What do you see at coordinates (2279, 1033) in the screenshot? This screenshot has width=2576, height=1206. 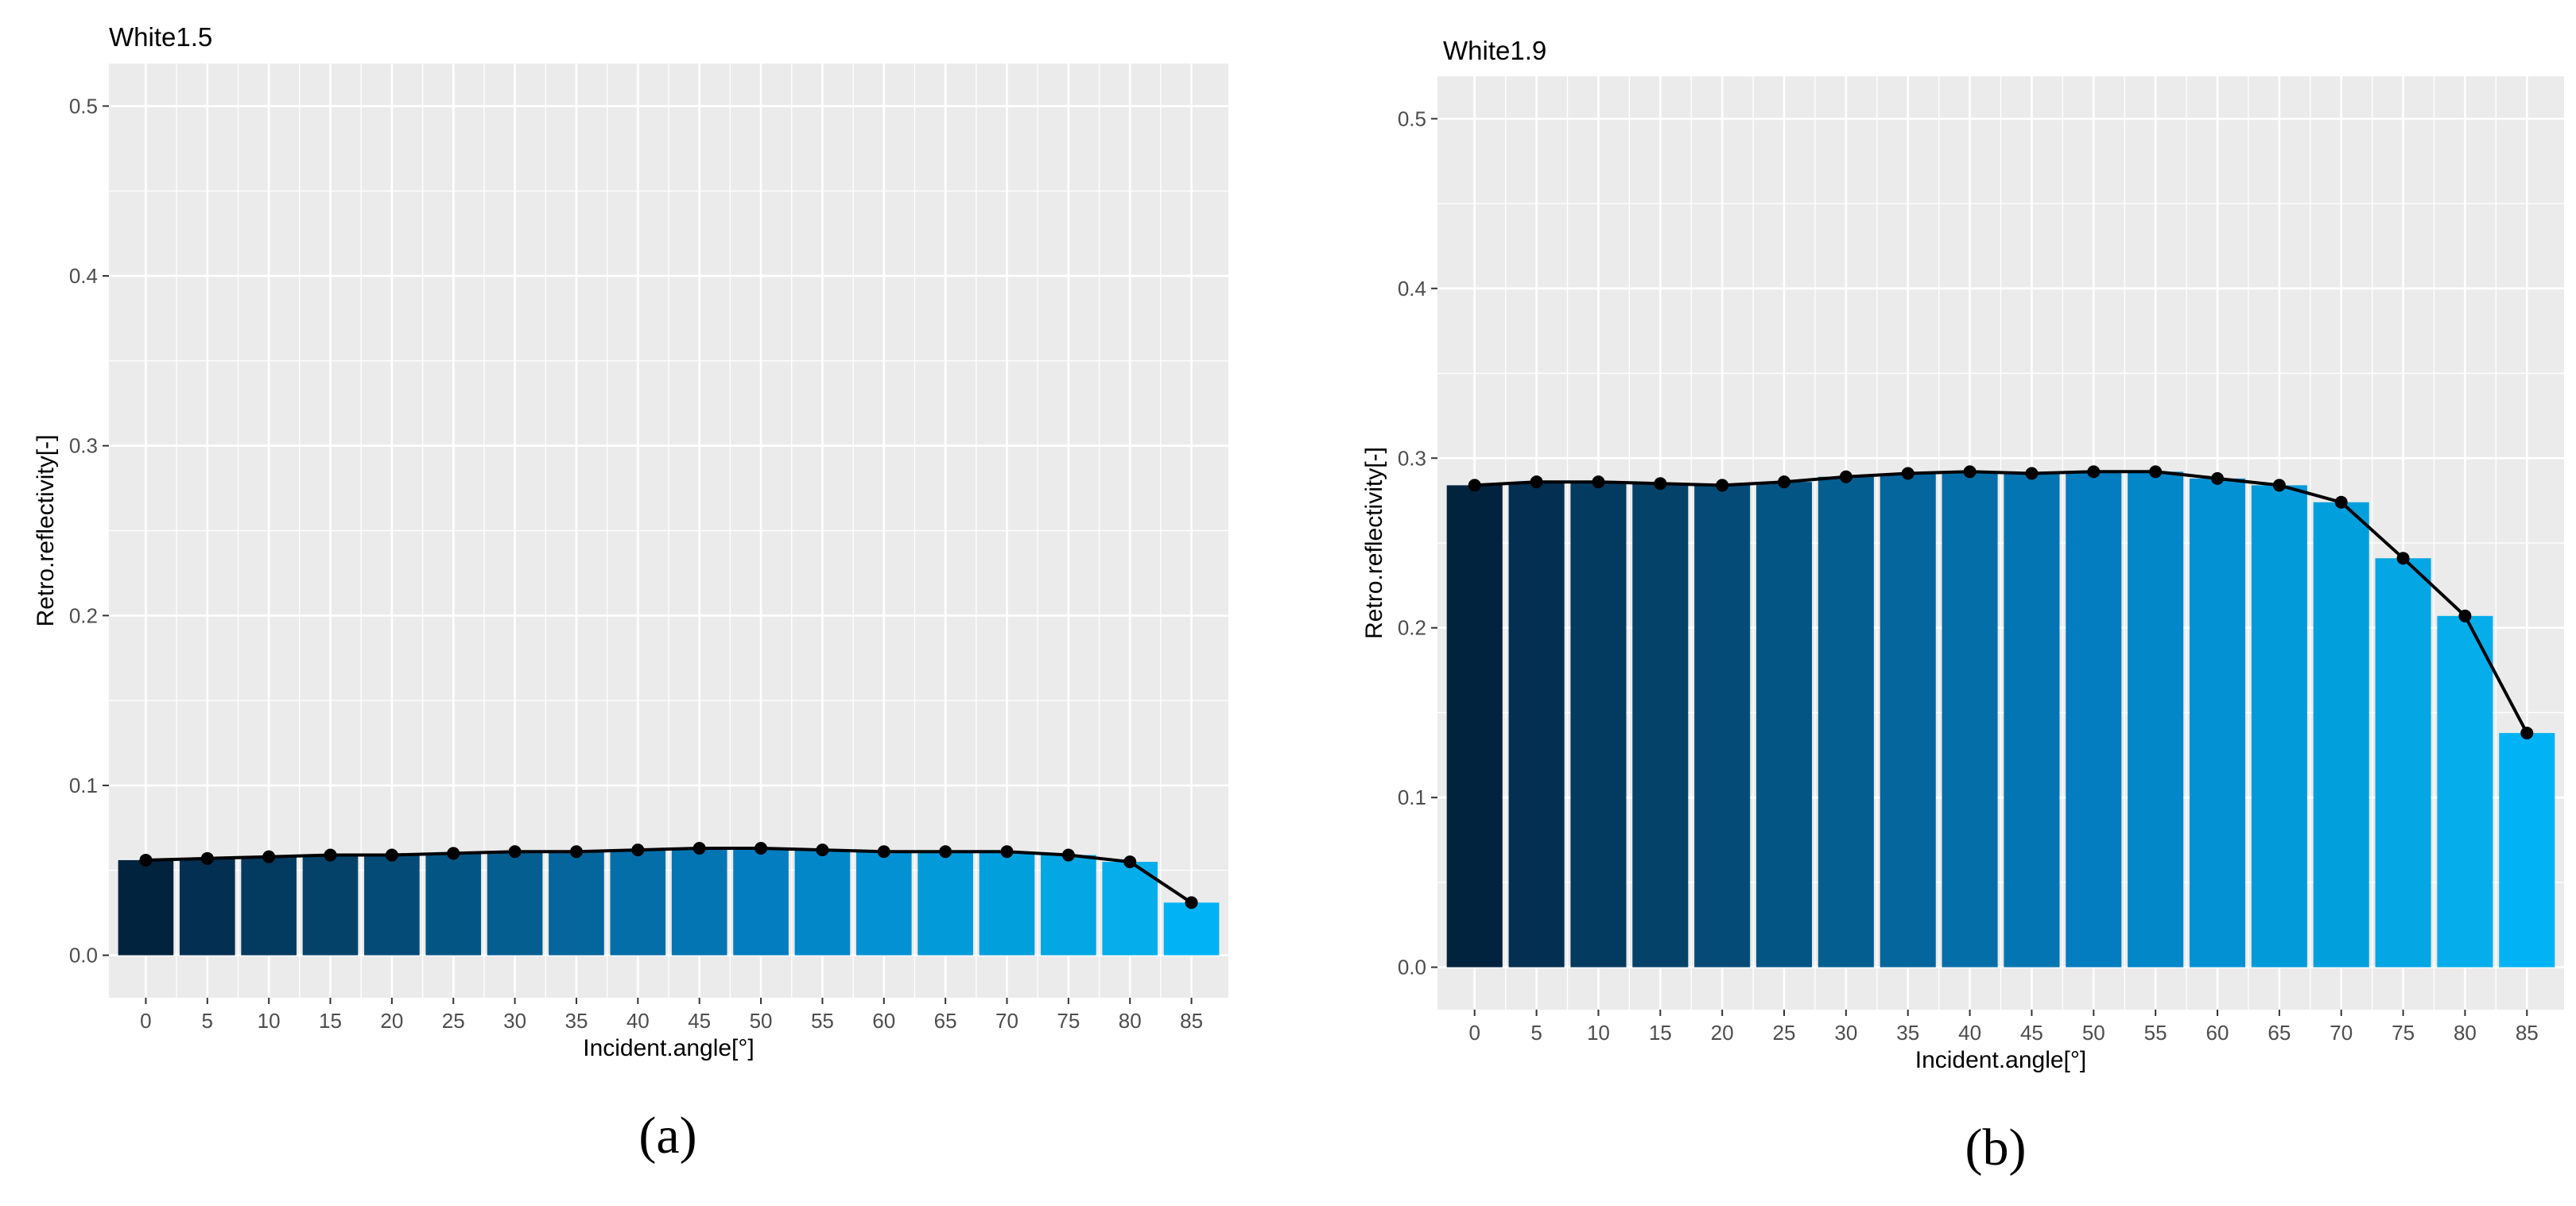 I see `x-tick-label: 65` at bounding box center [2279, 1033].